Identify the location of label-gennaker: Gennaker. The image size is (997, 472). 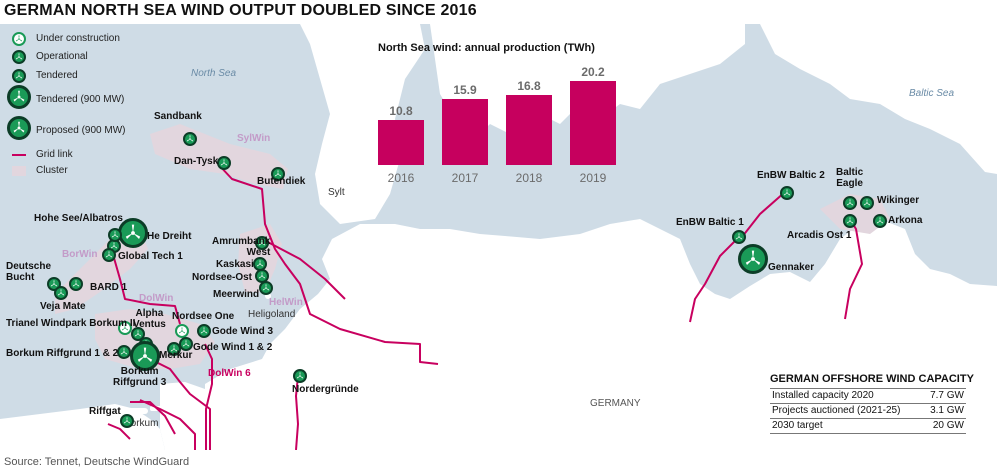
(791, 267).